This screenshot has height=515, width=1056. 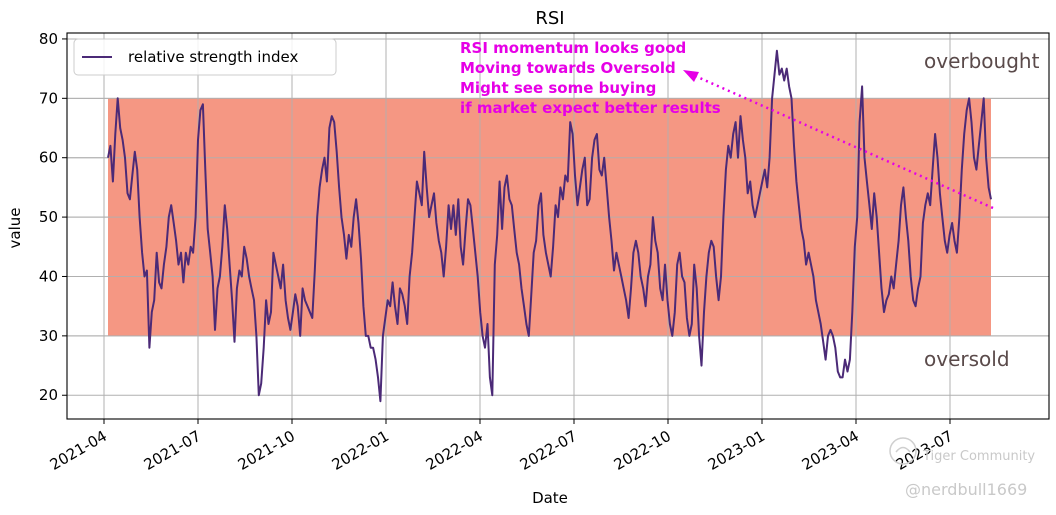 I want to click on x-tick-label: 2023-04, so click(x=830, y=450).